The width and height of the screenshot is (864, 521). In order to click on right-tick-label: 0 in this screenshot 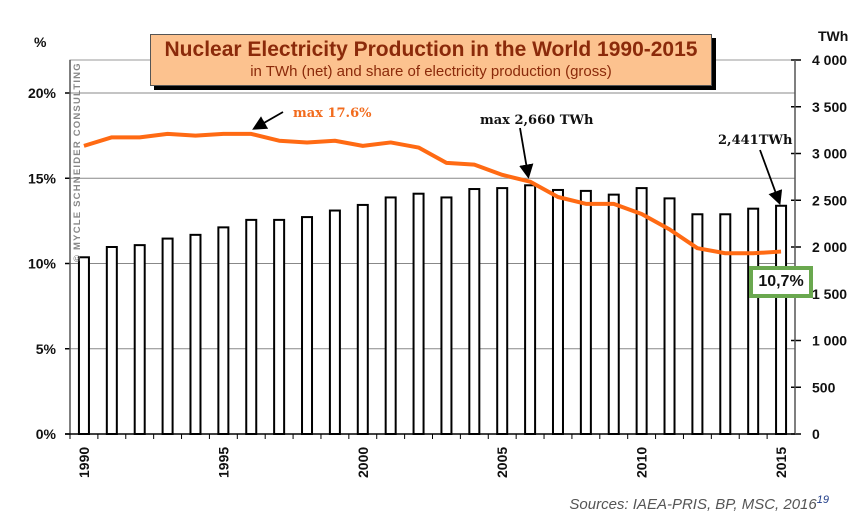, I will do `click(816, 434)`.